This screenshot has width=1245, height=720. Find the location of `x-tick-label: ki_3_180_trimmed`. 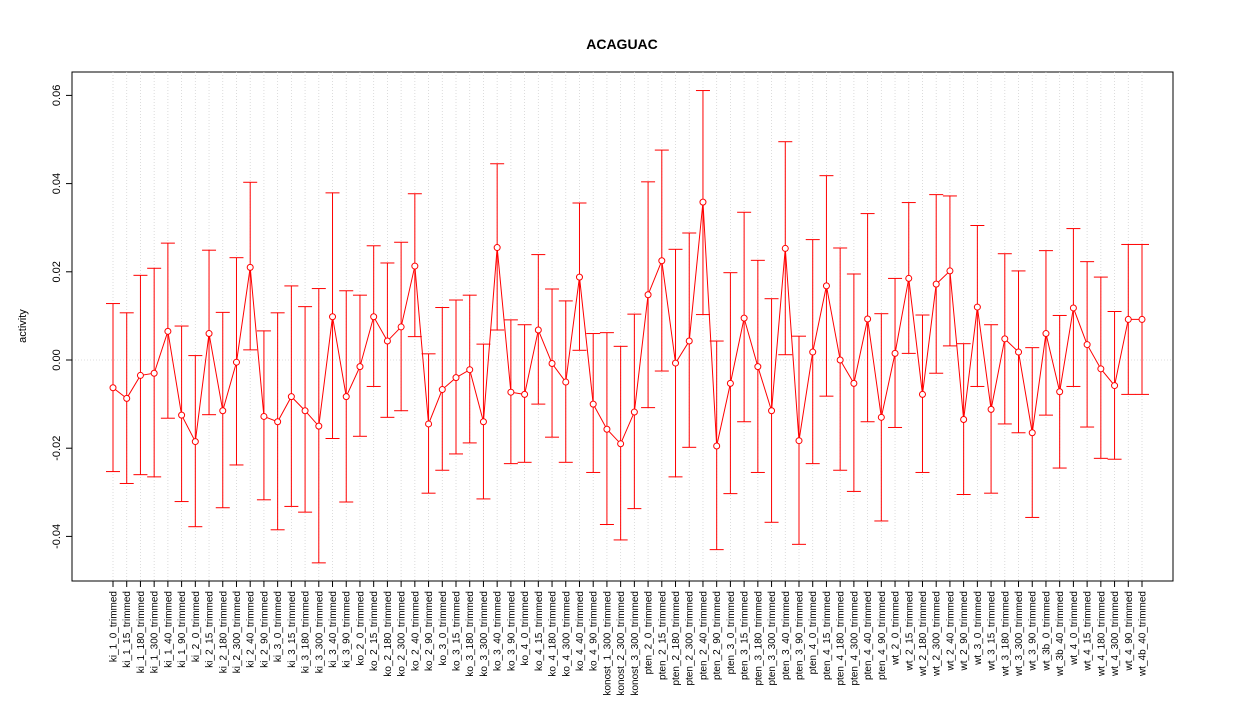

x-tick-label: ki_3_180_trimmed is located at coordinates (306, 632).